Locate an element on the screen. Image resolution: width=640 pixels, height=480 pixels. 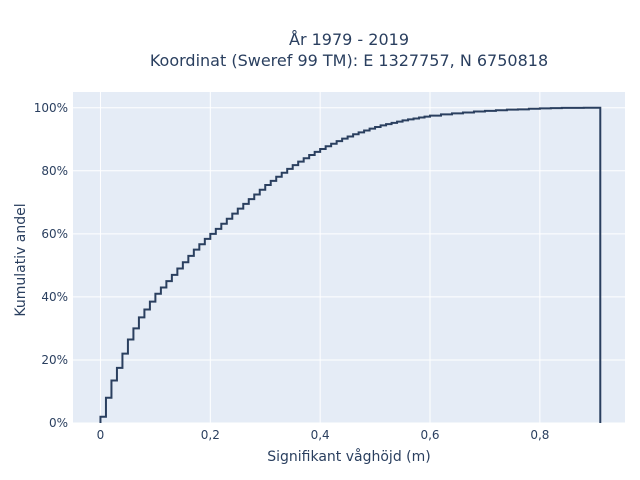
y-axis-title: Kumulativ andel is located at coordinates (21, 259).